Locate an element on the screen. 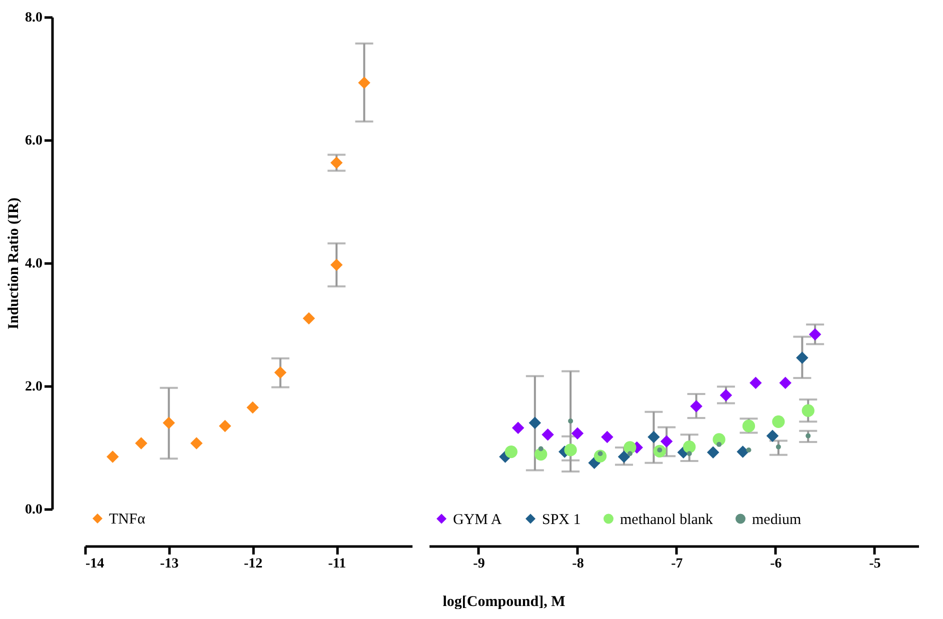 Image resolution: width=943 pixels, height=619 pixels. x-tick-label: -5 is located at coordinates (875, 564).